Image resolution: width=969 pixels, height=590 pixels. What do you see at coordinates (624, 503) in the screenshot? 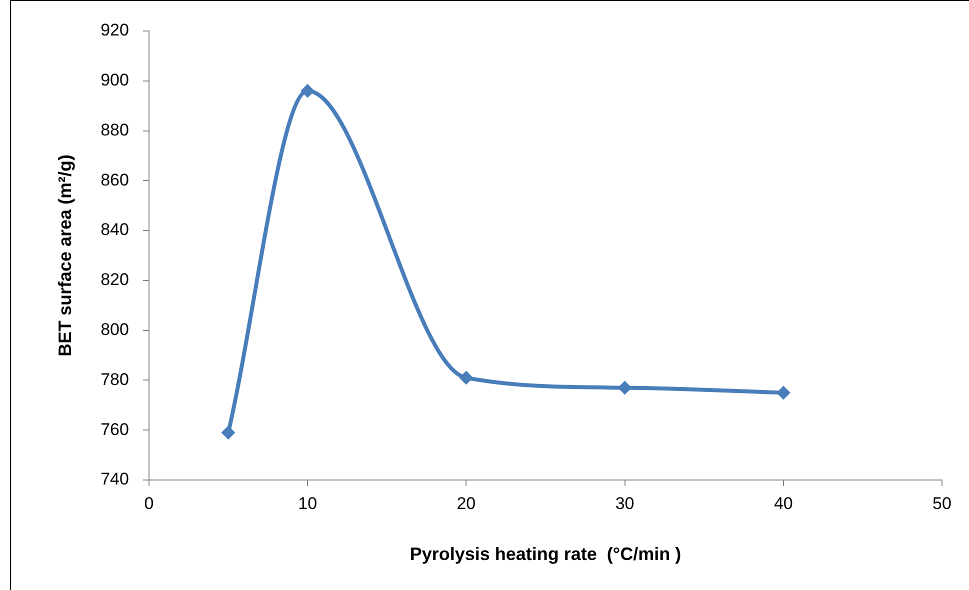
I see `x-tick-label: 30` at bounding box center [624, 503].